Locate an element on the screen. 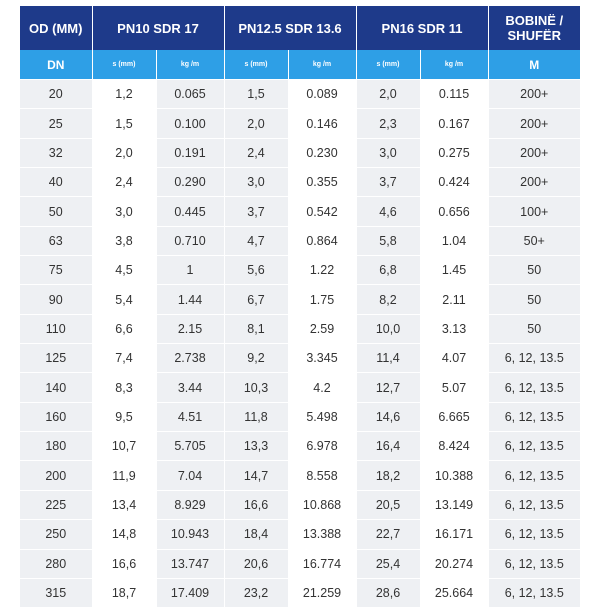 This screenshot has height=607, width=600. pn12-5-kg-cell: 0.864 is located at coordinates (322, 240).